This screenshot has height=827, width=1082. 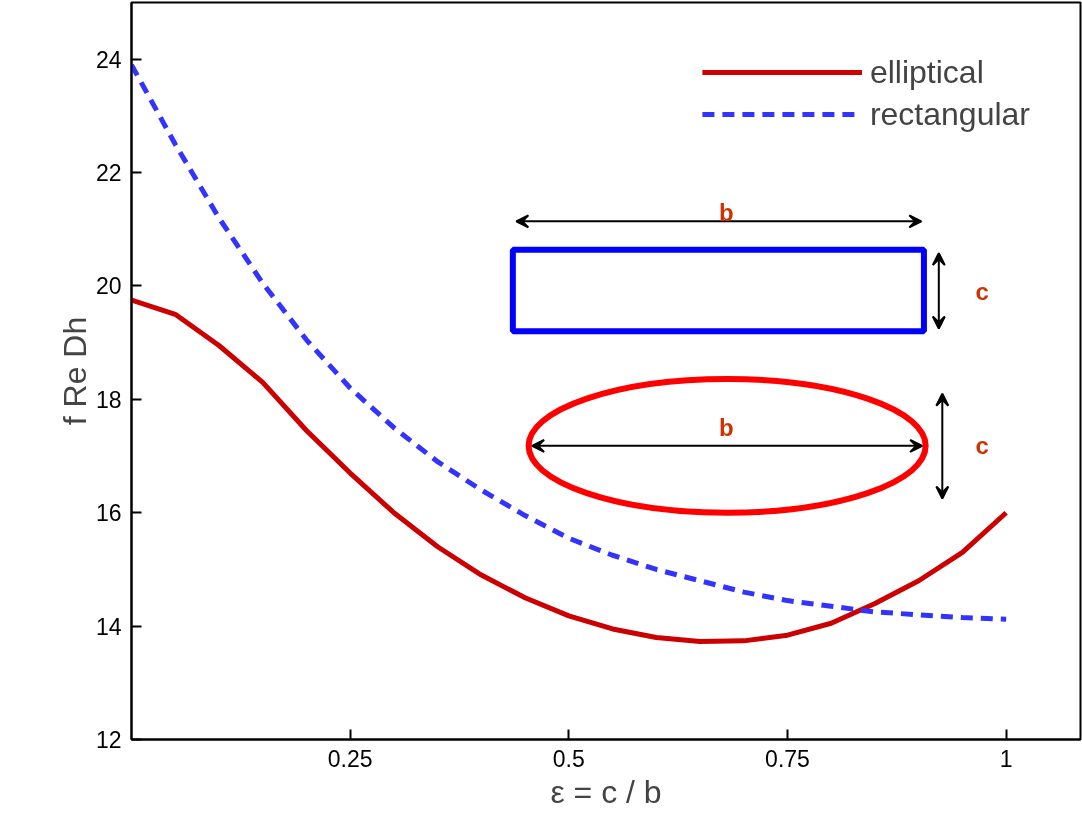 I want to click on y-tick-label: 20, so click(x=108, y=286).